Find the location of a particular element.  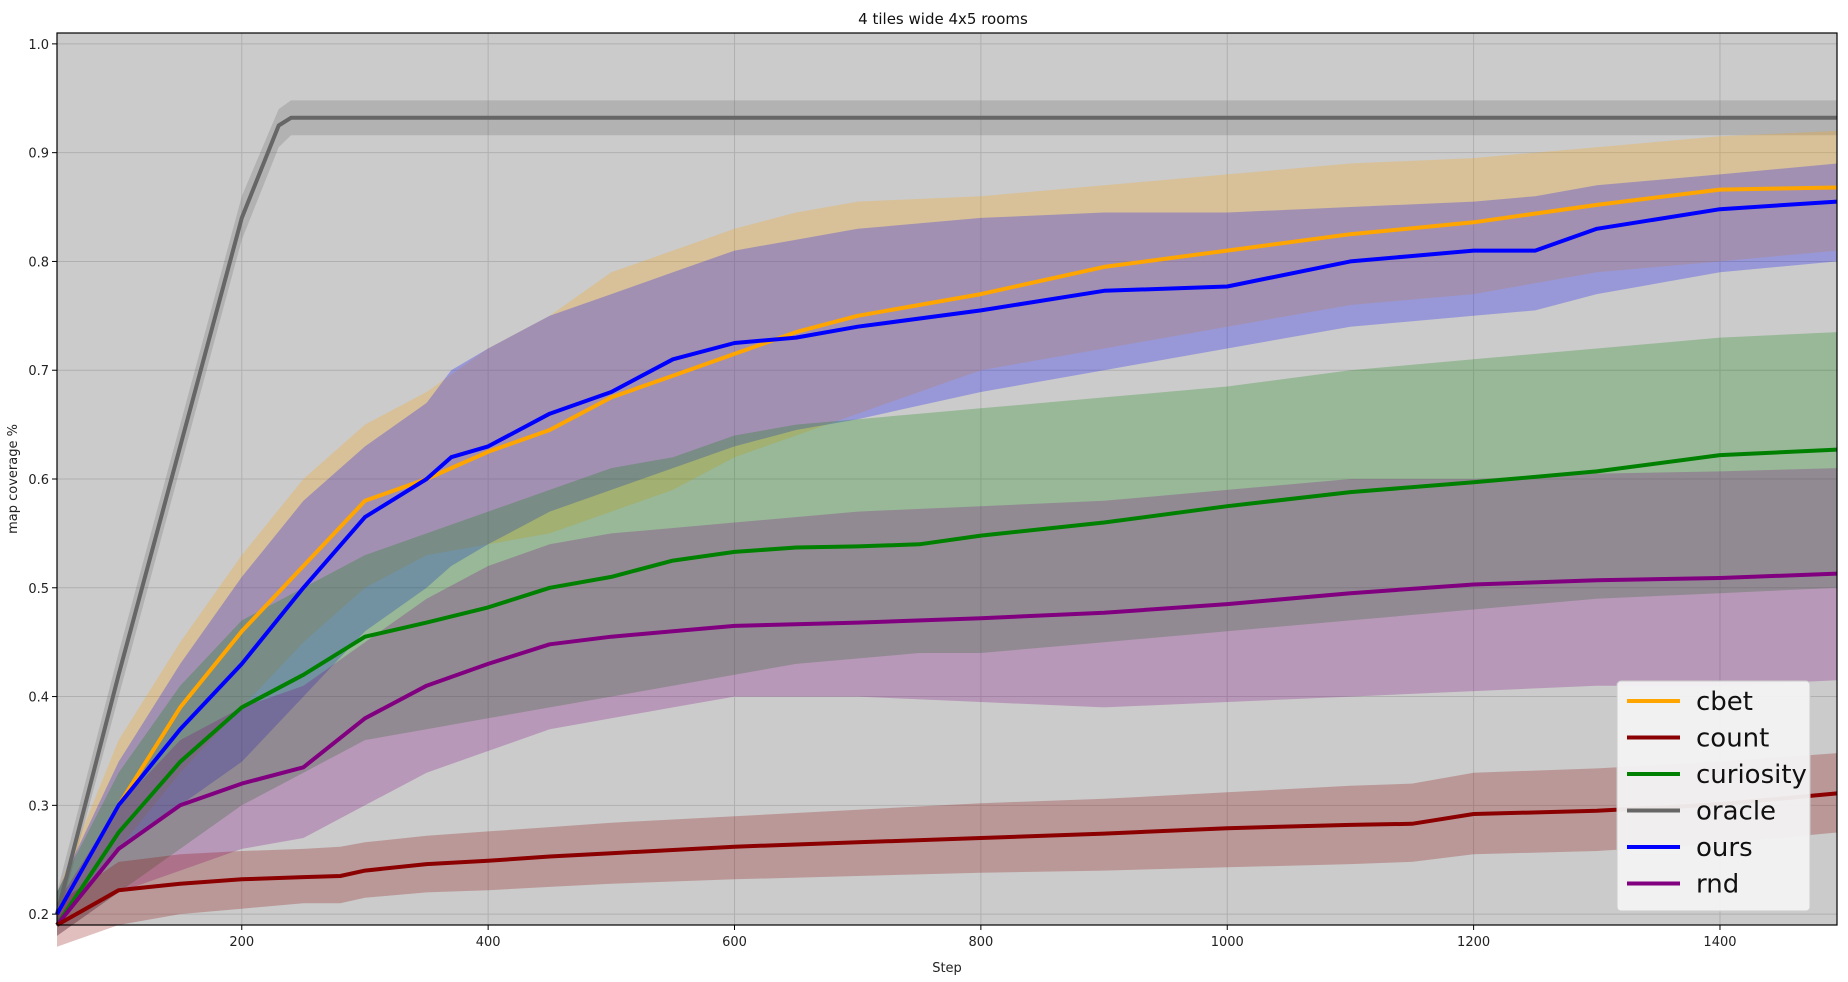

x-tick-label: 1000 is located at coordinates (1227, 942).